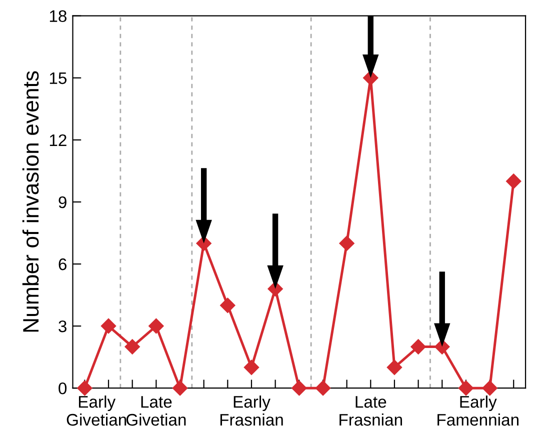 The height and width of the screenshot is (440, 539). Describe the element at coordinates (371, 411) in the screenshot. I see `text: Late Frasnian` at that location.